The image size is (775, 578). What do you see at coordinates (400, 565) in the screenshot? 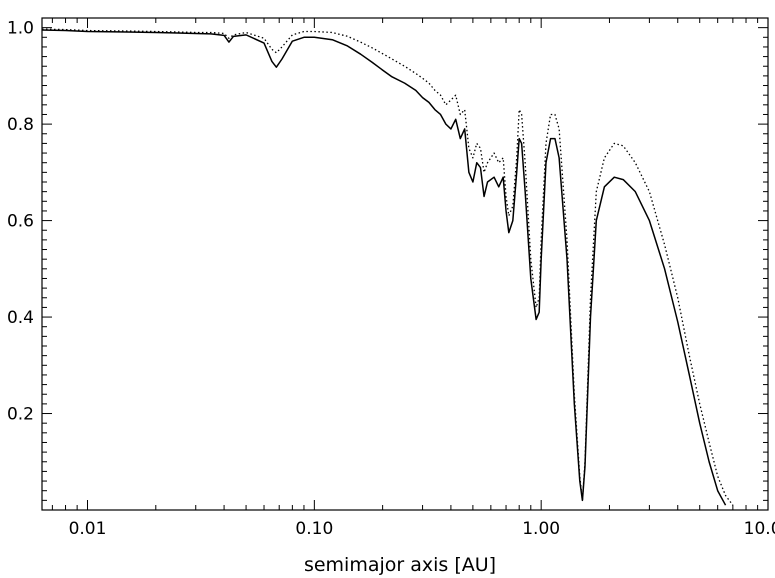
I see `x-axis-label: semimajor axis [AU]` at bounding box center [400, 565].